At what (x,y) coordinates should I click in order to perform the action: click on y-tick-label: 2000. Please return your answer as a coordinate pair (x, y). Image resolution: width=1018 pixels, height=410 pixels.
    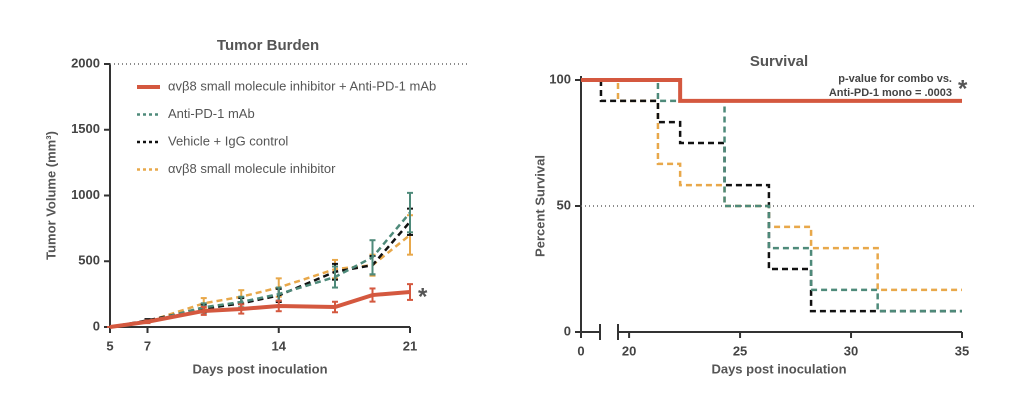
    Looking at the image, I should click on (85, 62).